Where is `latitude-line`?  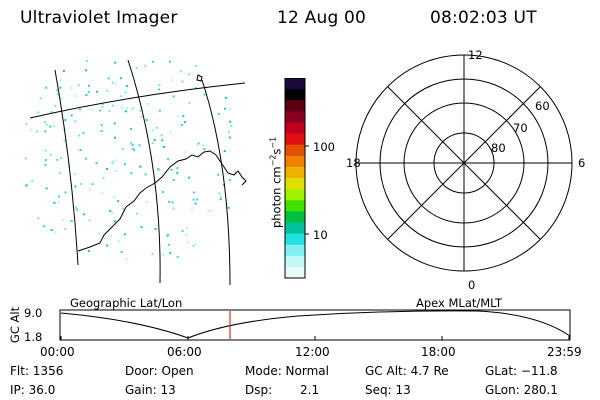 latitude-line is located at coordinates (137, 100).